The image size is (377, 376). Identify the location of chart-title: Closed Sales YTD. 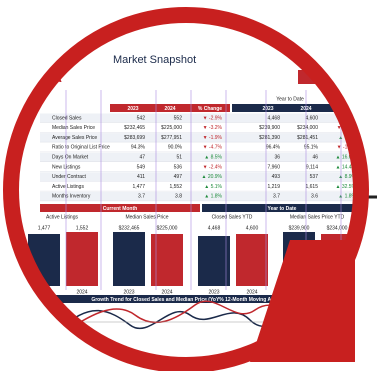
(232, 217).